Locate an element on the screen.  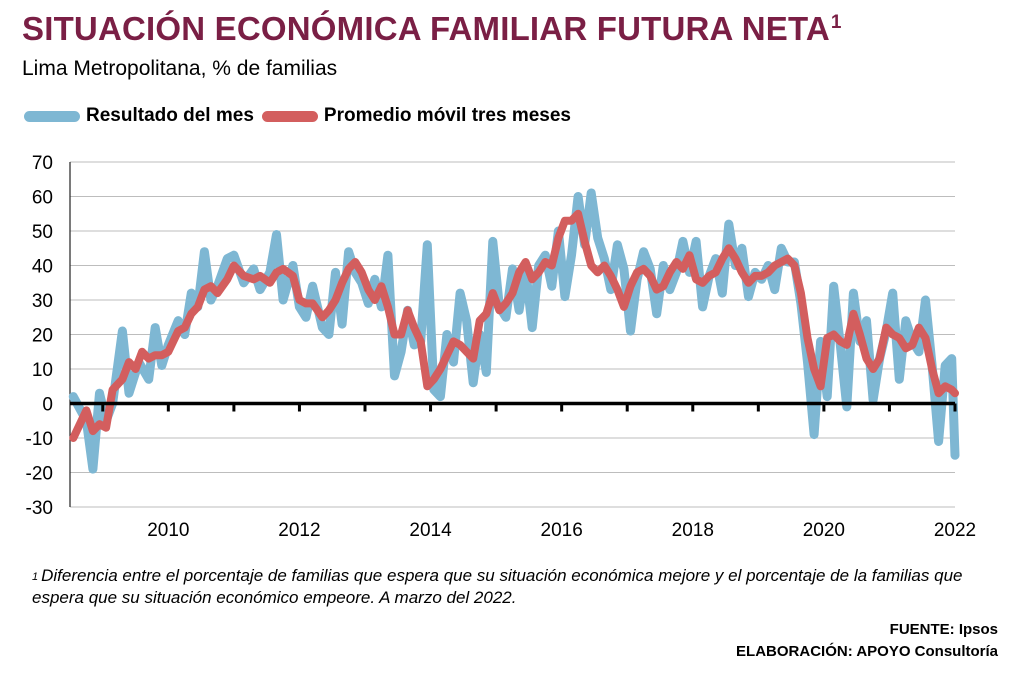
x-tick-label: 2014 is located at coordinates (430, 530).